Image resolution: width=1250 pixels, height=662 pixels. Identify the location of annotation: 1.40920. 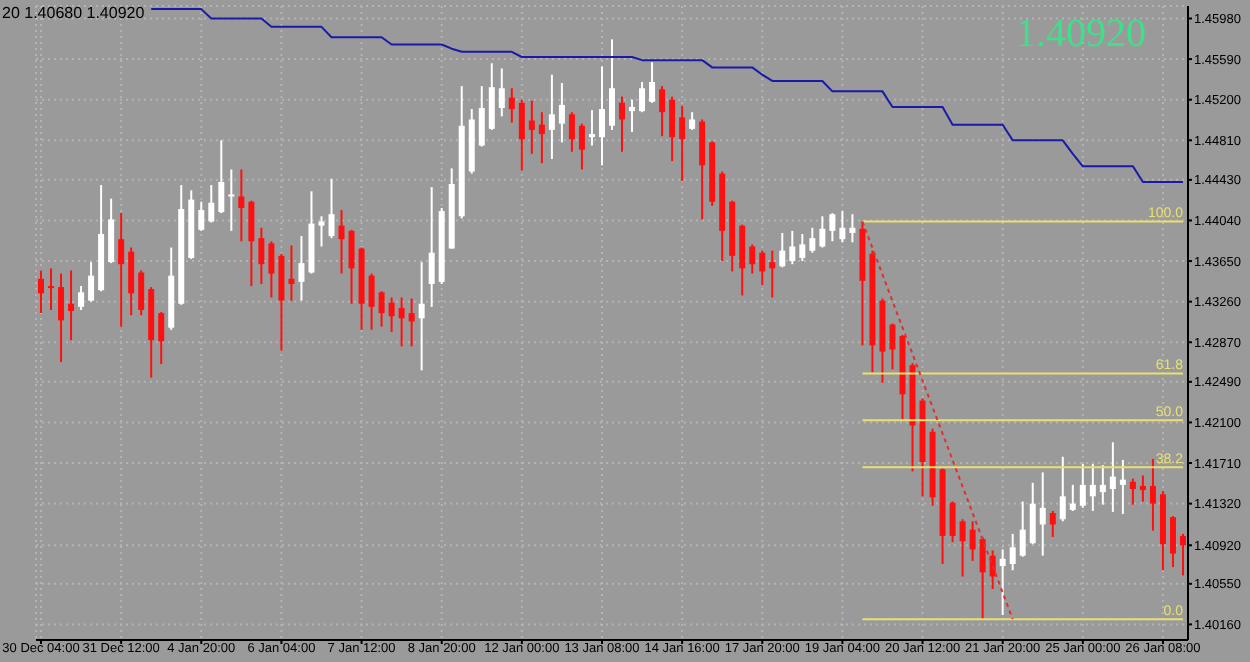
(1081, 35).